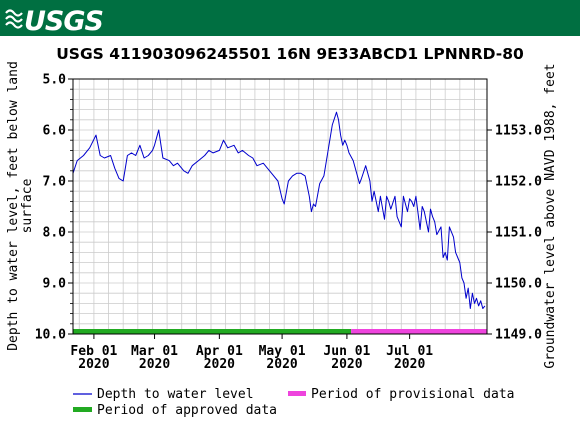  Describe the element at coordinates (518, 335) in the screenshot. I see `y2-tick-label: 1149.0` at that location.